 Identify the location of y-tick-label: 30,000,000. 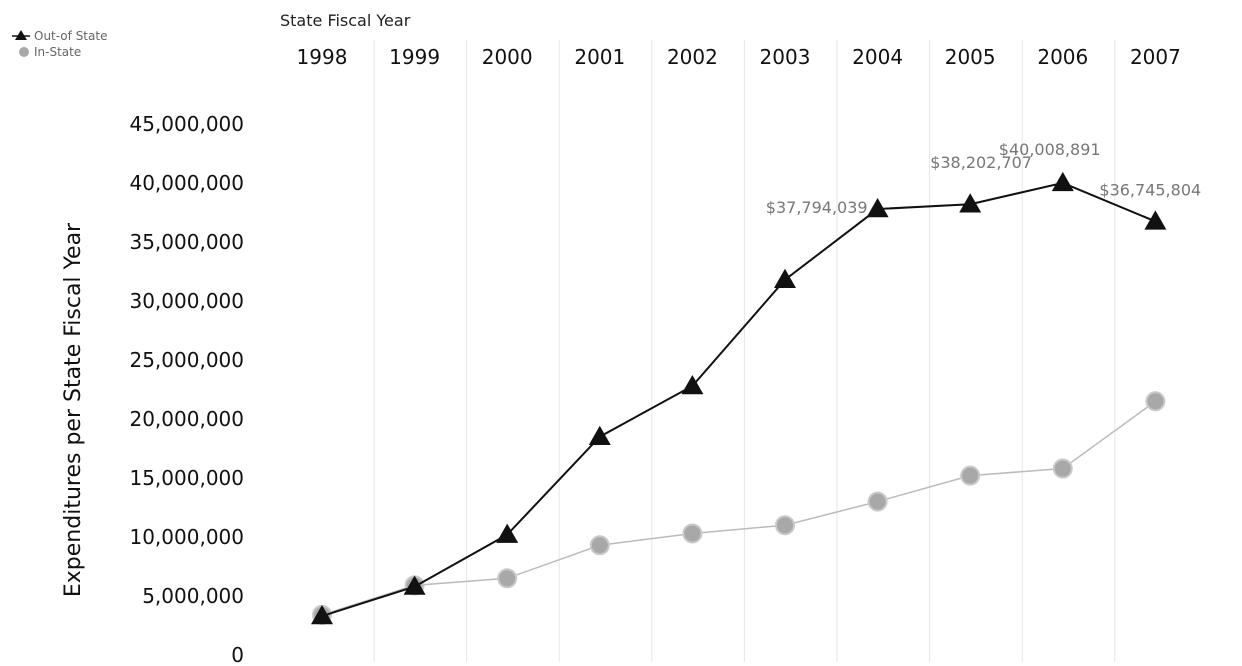
(186, 301).